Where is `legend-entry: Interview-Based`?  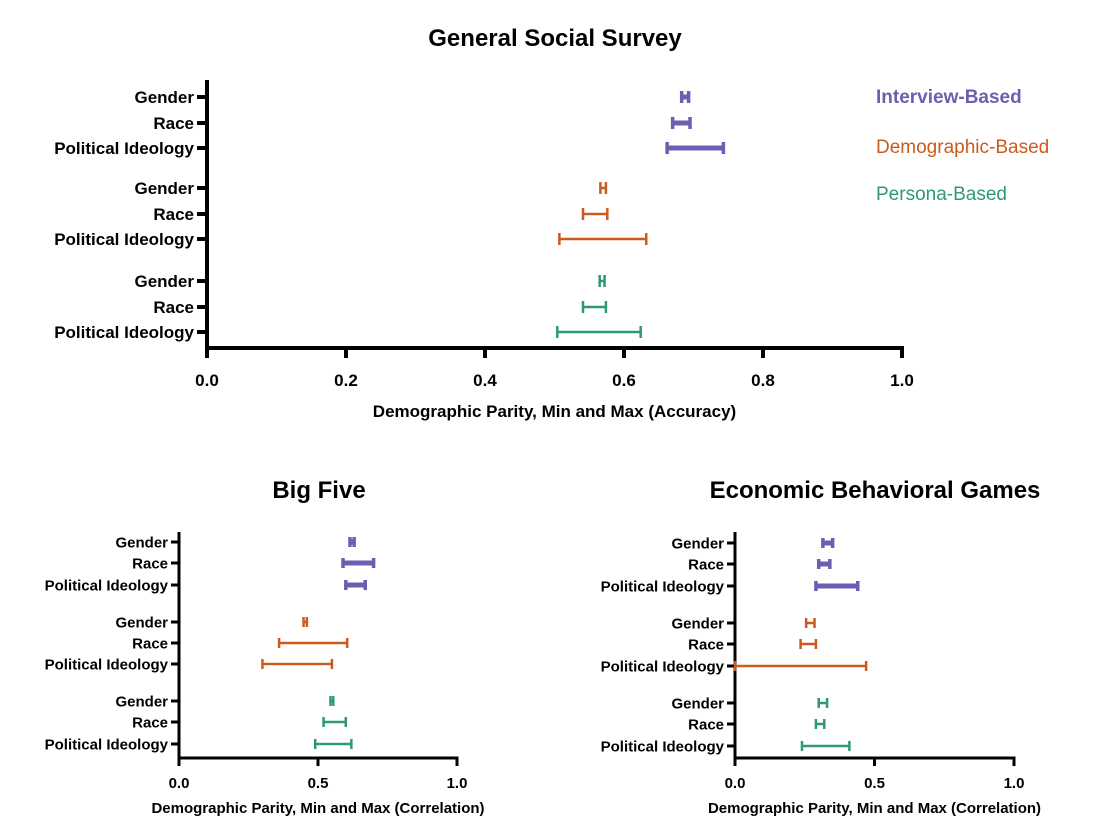 legend-entry: Interview-Based is located at coordinates (949, 97).